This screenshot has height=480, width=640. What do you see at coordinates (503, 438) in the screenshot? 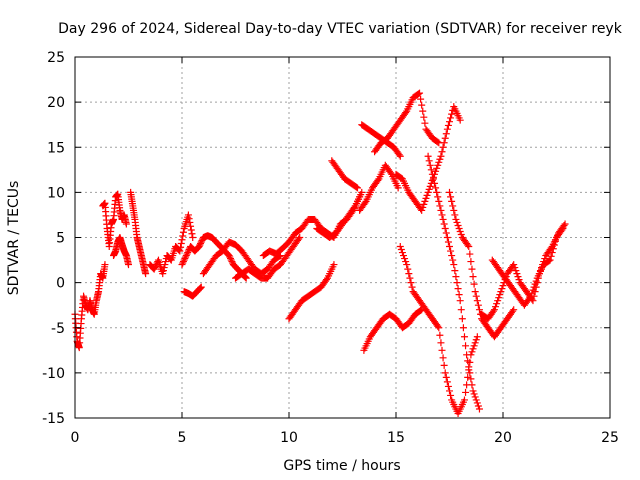
I see `x-tick-label: 20` at bounding box center [503, 438].